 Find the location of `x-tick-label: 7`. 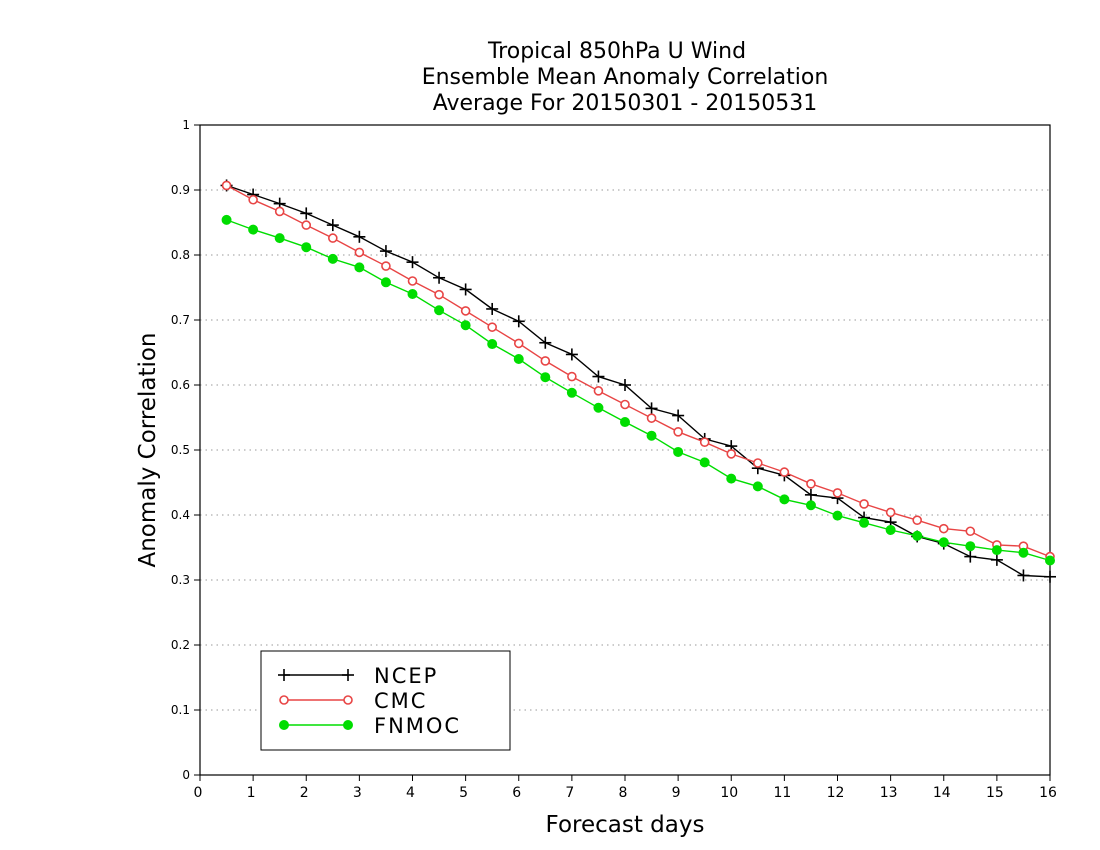

x-tick-label: 7 is located at coordinates (569, 793).